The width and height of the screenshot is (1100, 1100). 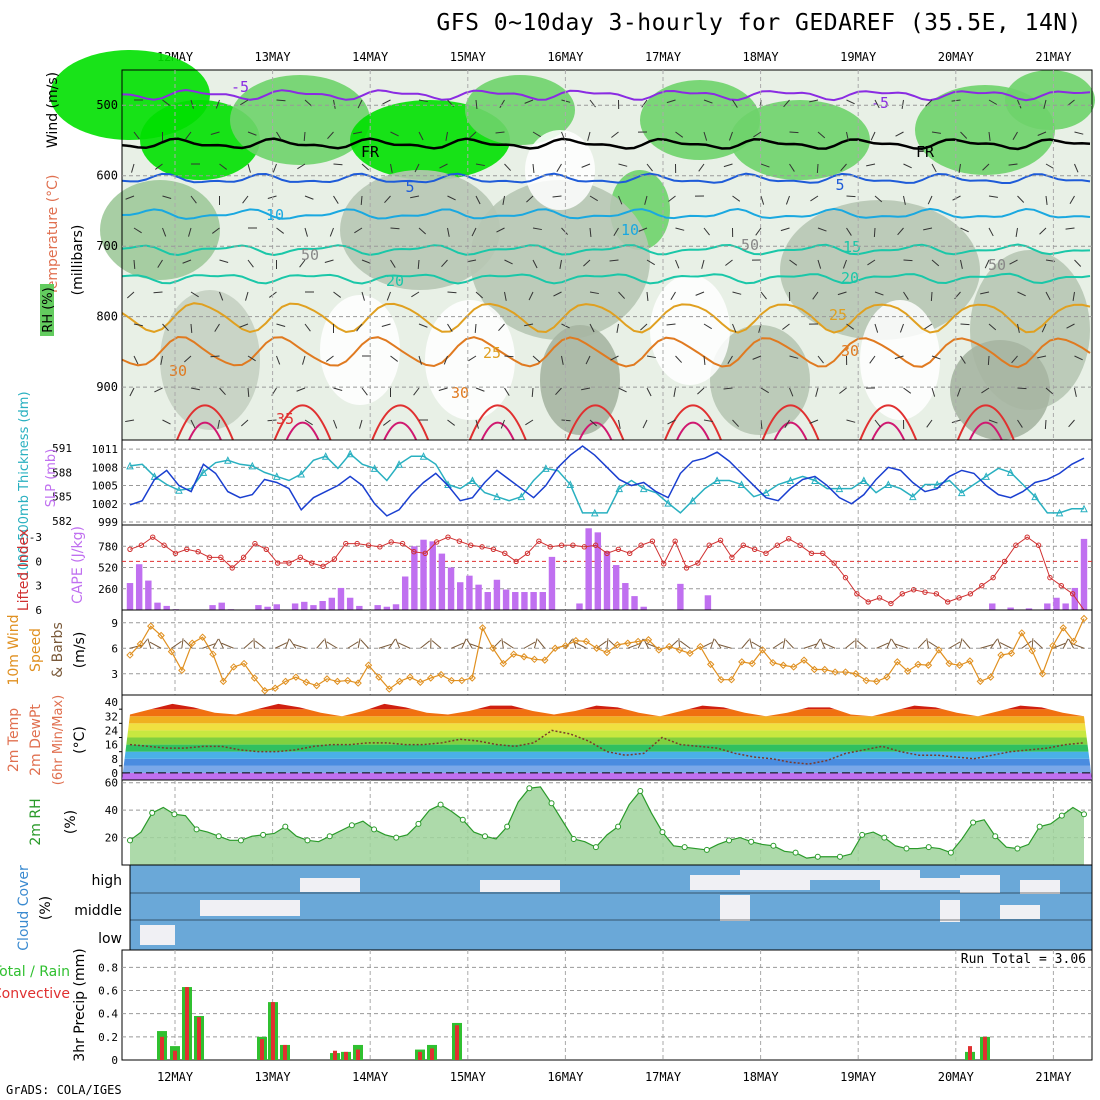 I want to click on temp-tick: 0, so click(x=114, y=773).